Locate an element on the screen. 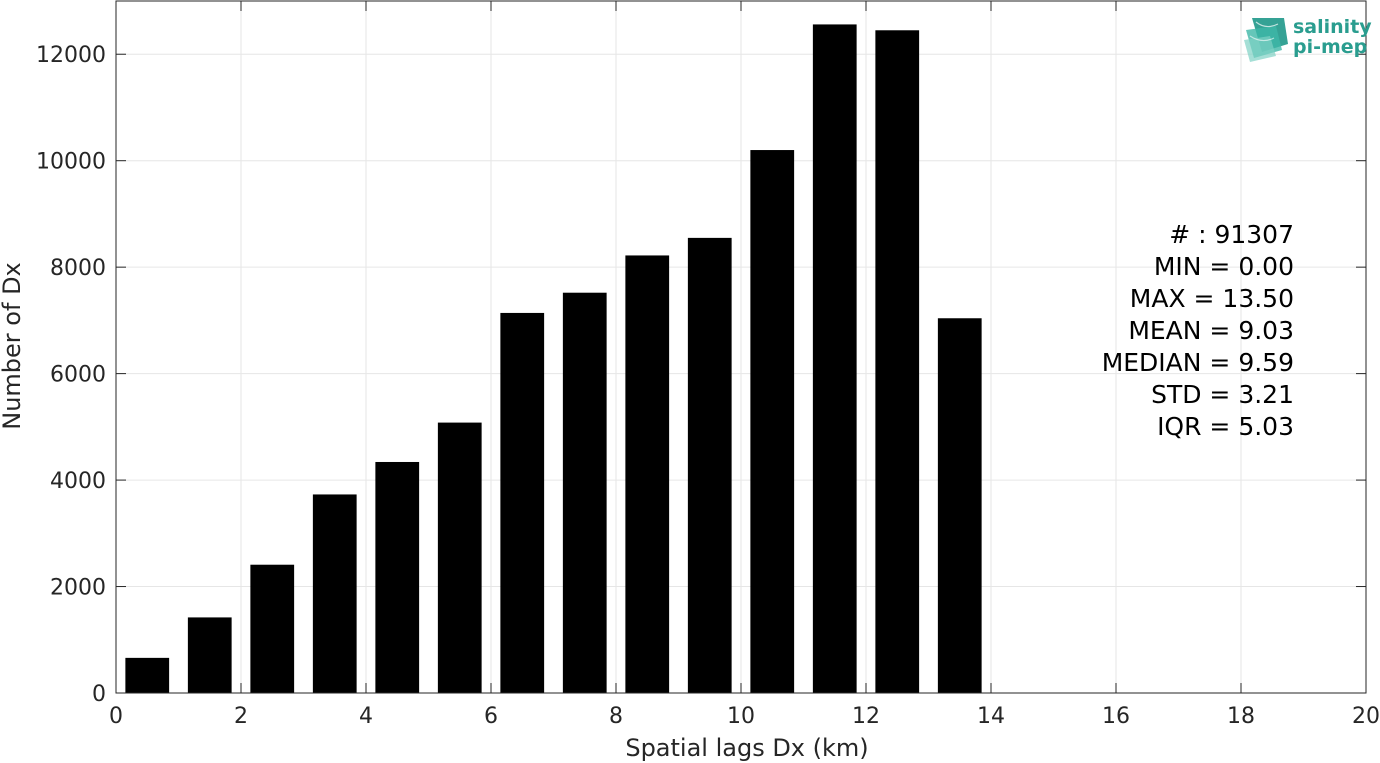 The image size is (1380, 763). x-tick-labels: 0 2 4 6 8 10 12 14 16 18 20 is located at coordinates (744, 716).